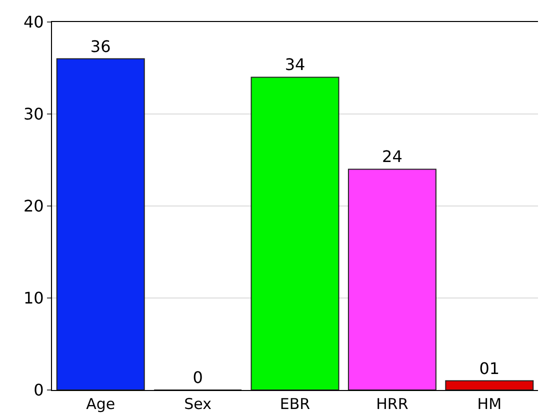  I want to click on x-tick-label: HM, so click(489, 404).